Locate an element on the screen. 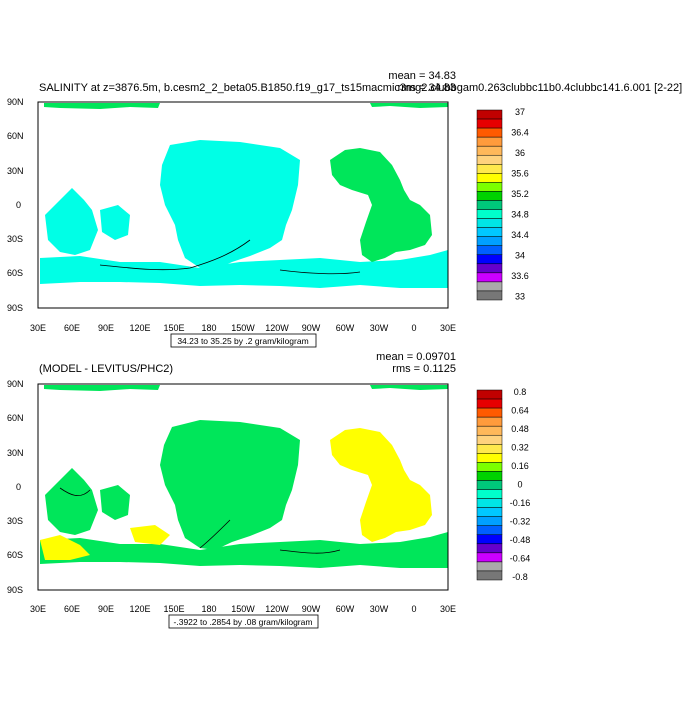 This screenshot has width=700, height=705. panel2-mean: mean = 0.09701 is located at coordinates (416, 357).